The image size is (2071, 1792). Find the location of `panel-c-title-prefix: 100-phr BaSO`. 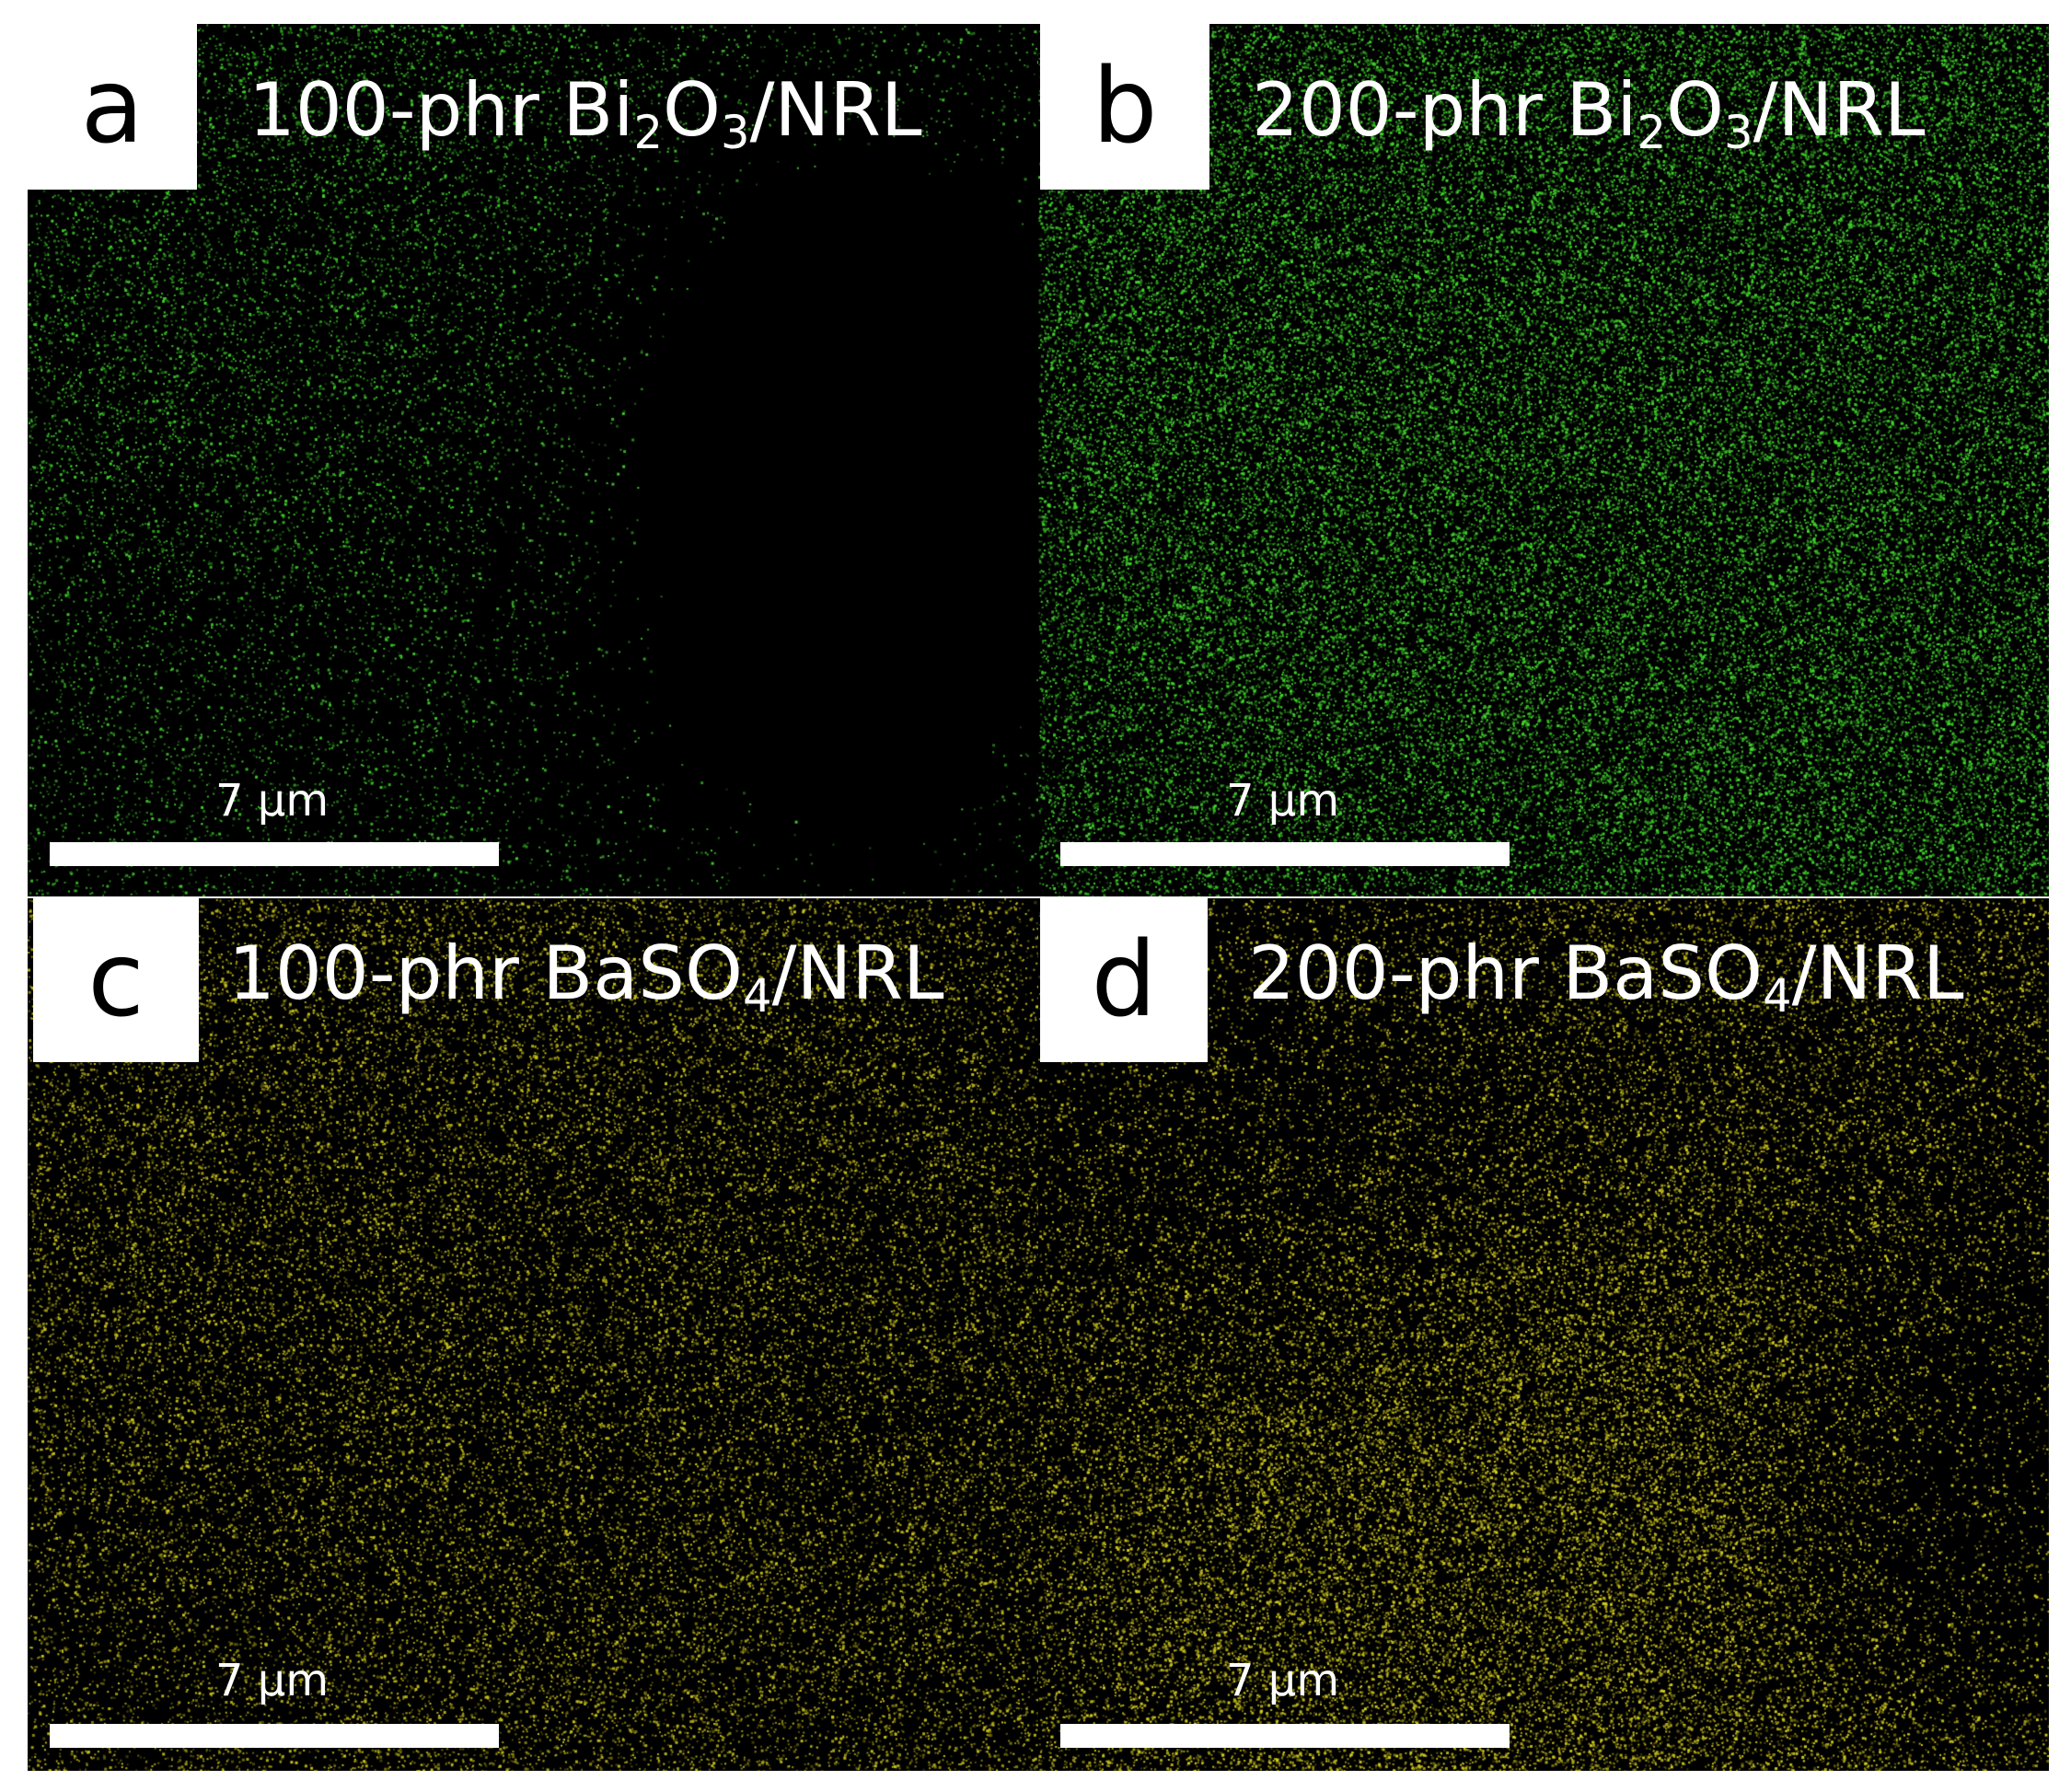

panel-c-title-prefix: 100-phr BaSO is located at coordinates (486, 974).